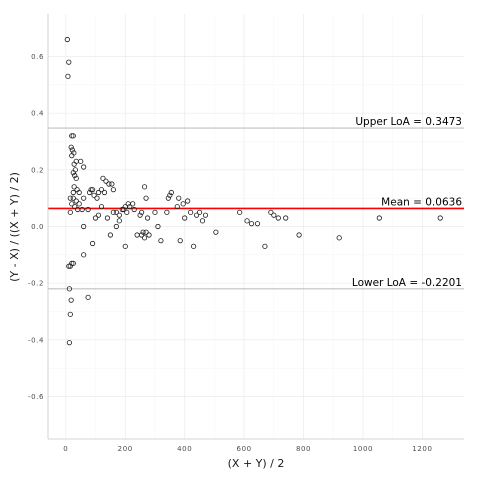 This screenshot has height=480, width=480. I want to click on x-axis-ticks: 0 200 400 600 800 1000 1200, so click(247, 449).